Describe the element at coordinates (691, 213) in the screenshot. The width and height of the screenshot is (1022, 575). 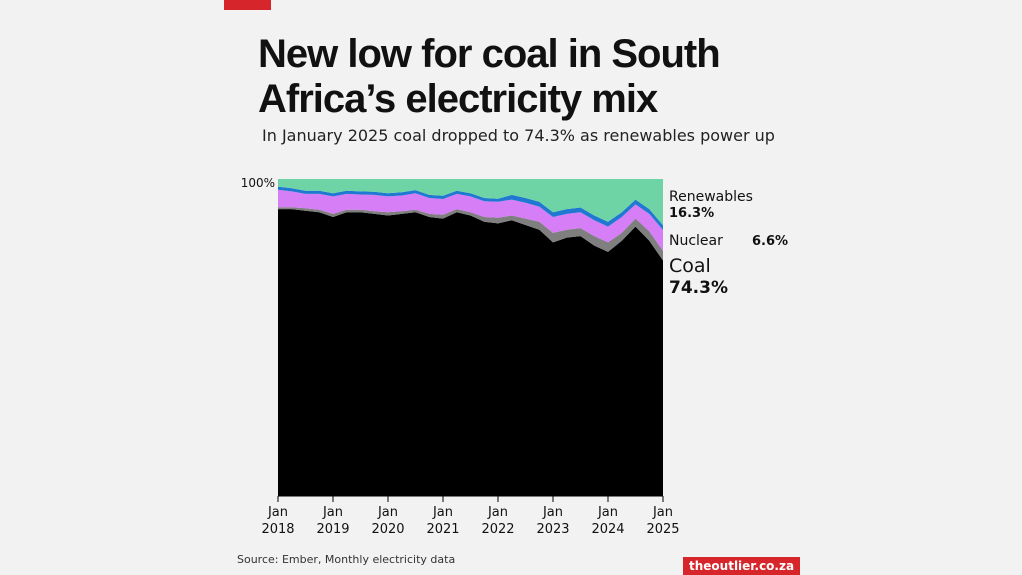
I see `label-renewables-value: 16.3%` at that location.